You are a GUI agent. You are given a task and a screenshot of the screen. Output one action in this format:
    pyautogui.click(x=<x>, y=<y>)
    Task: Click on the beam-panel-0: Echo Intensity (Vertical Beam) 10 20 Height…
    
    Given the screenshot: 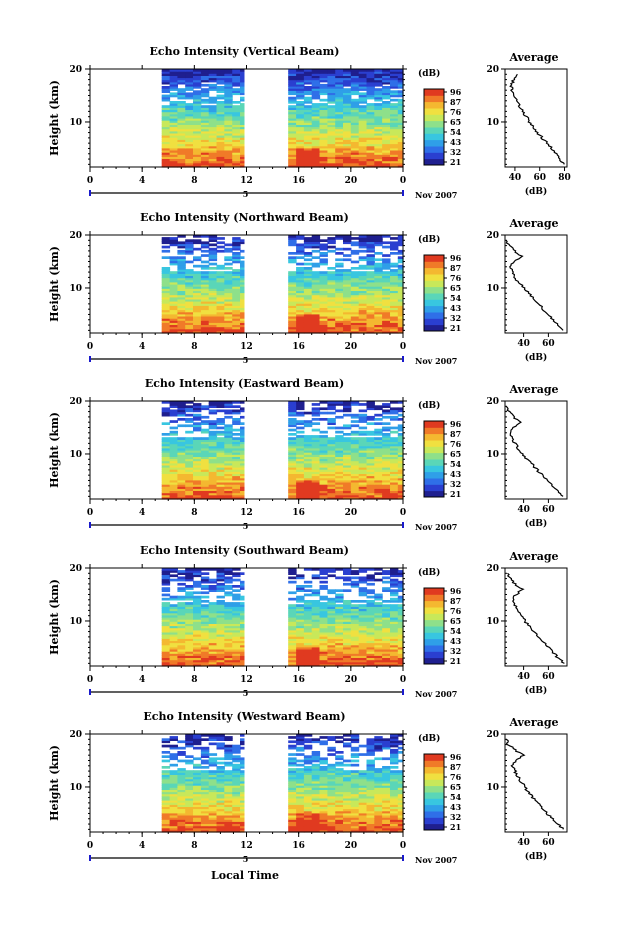 What is the action you would take?
    pyautogui.click(x=309, y=122)
    